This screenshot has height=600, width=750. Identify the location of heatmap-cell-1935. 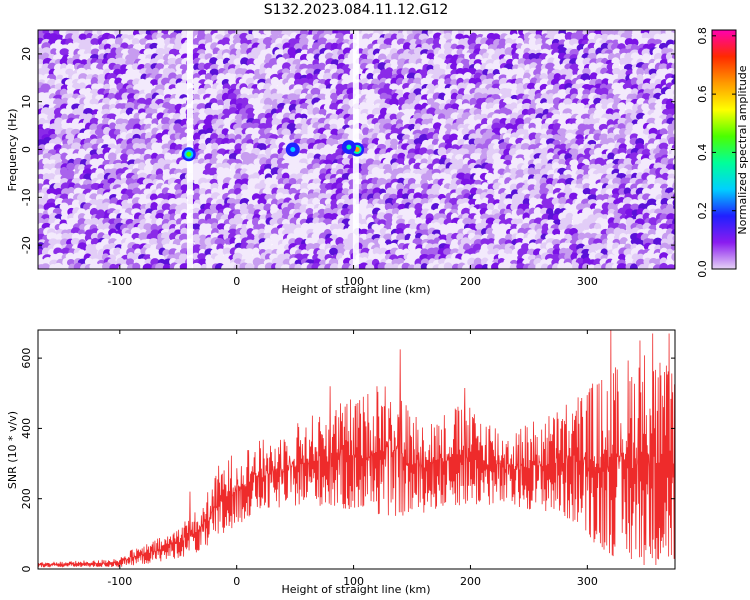
(94, 121).